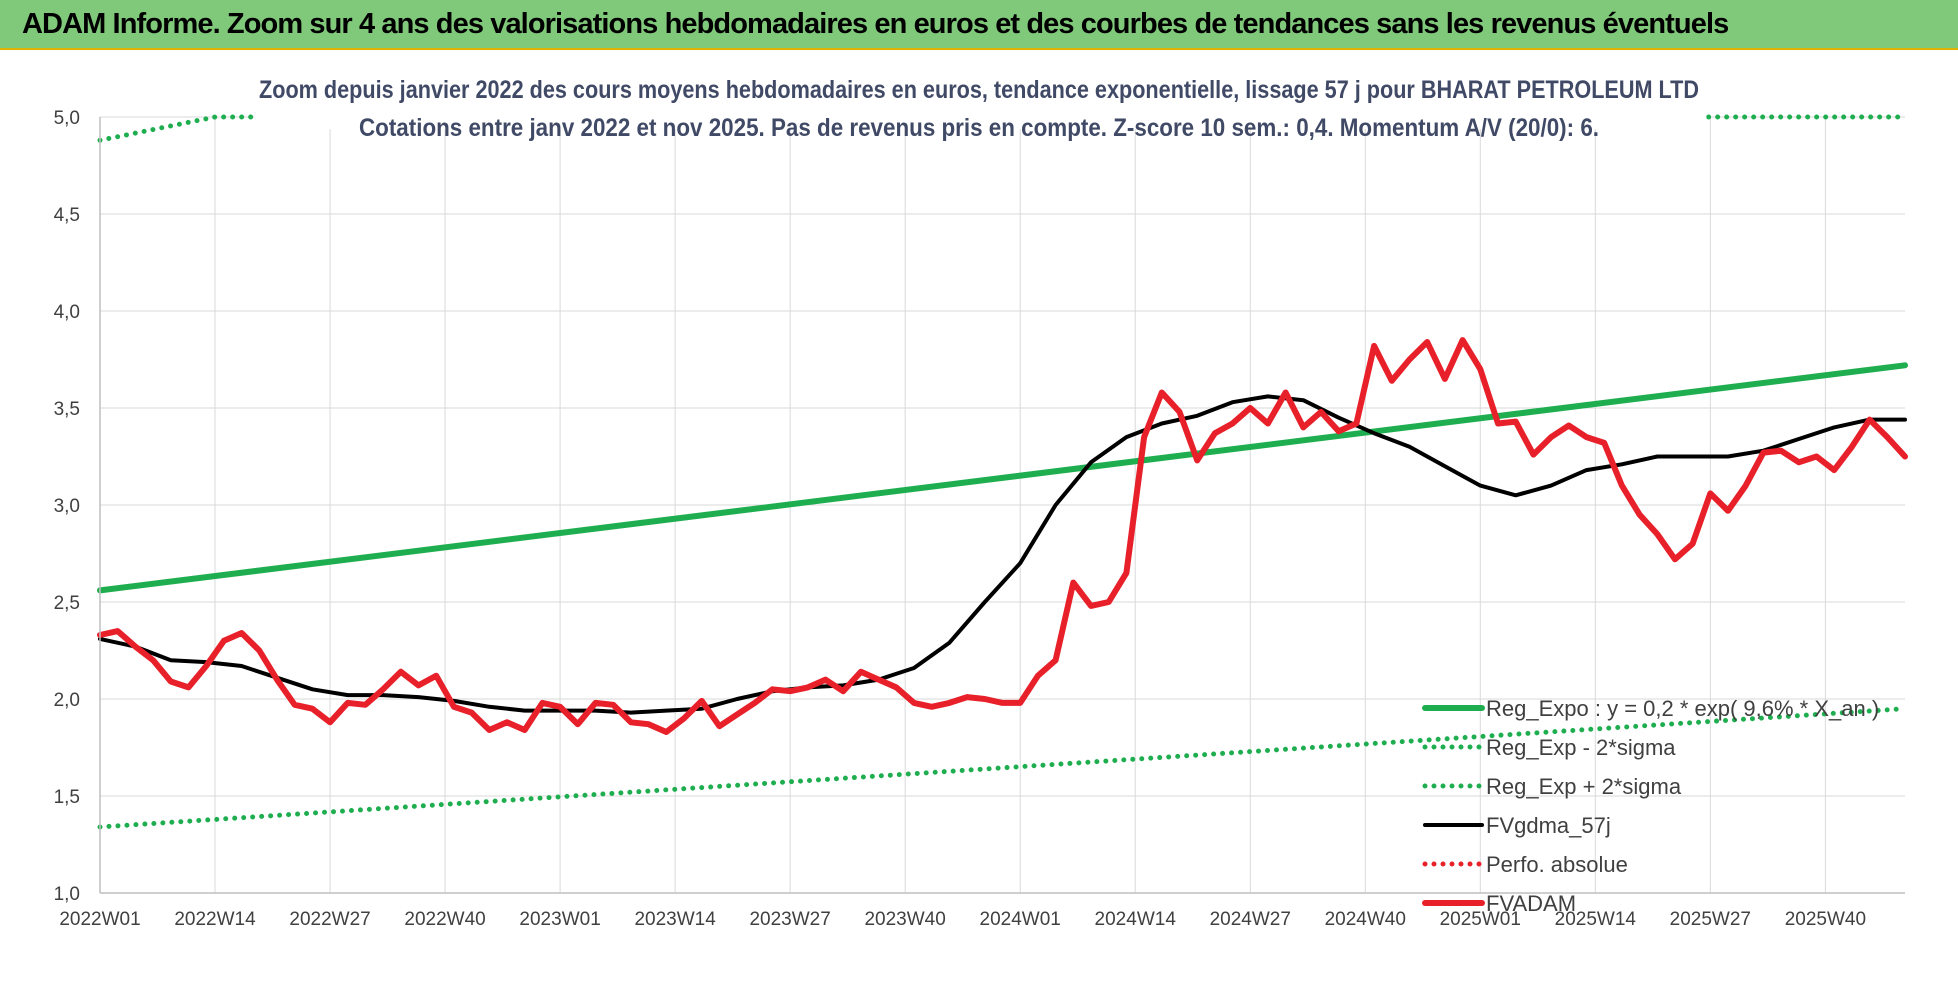 The height and width of the screenshot is (984, 1958). What do you see at coordinates (1250, 919) in the screenshot?
I see `x-tick-label: 2024W27` at bounding box center [1250, 919].